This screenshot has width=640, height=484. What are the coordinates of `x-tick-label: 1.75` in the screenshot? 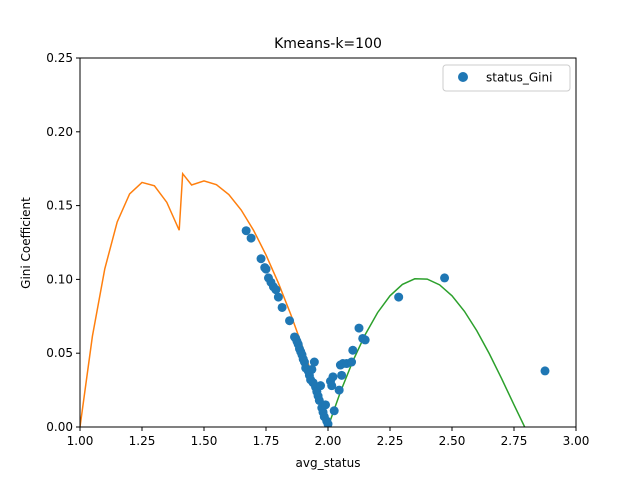 It's located at (266, 441).